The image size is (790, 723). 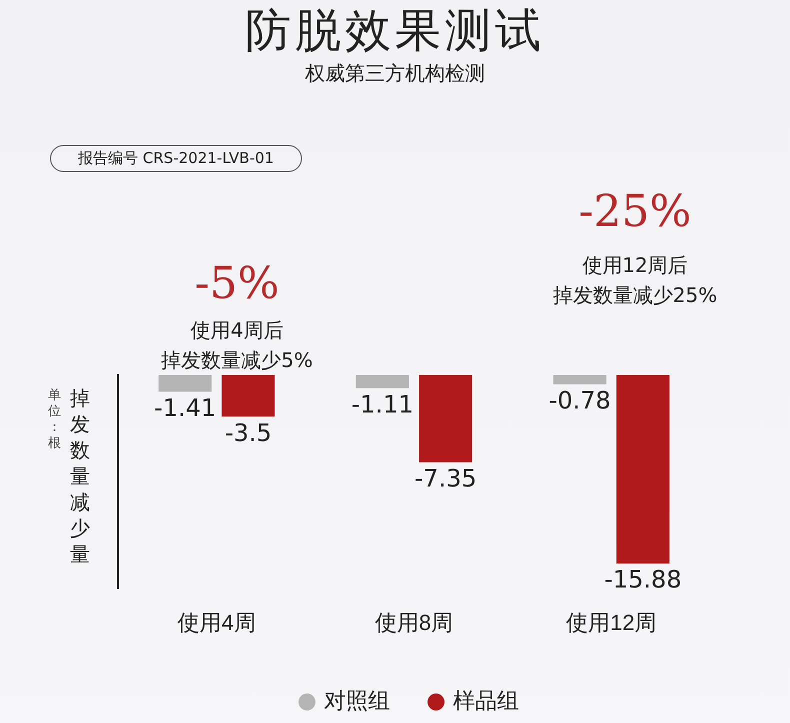 I want to click on text: -25%, so click(x=635, y=211).